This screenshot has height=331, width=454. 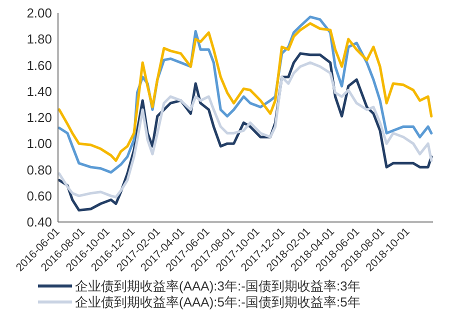 What do you see at coordinates (39, 222) in the screenshot?
I see `y-tick-label: 0.40` at bounding box center [39, 222].